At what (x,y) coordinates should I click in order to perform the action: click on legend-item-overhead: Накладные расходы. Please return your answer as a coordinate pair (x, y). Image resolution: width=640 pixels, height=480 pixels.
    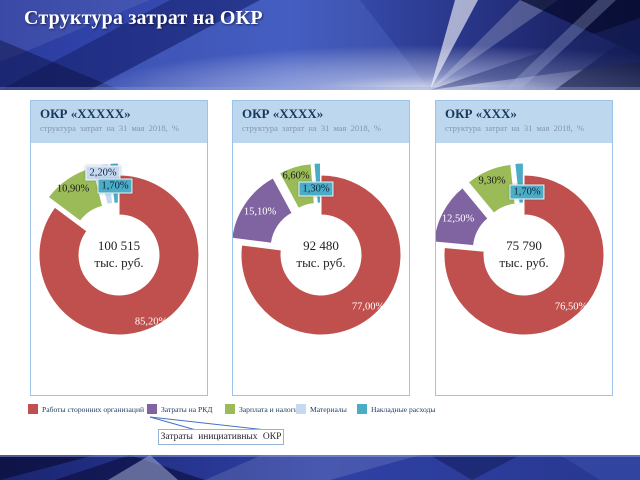
    Looking at the image, I should click on (396, 409).